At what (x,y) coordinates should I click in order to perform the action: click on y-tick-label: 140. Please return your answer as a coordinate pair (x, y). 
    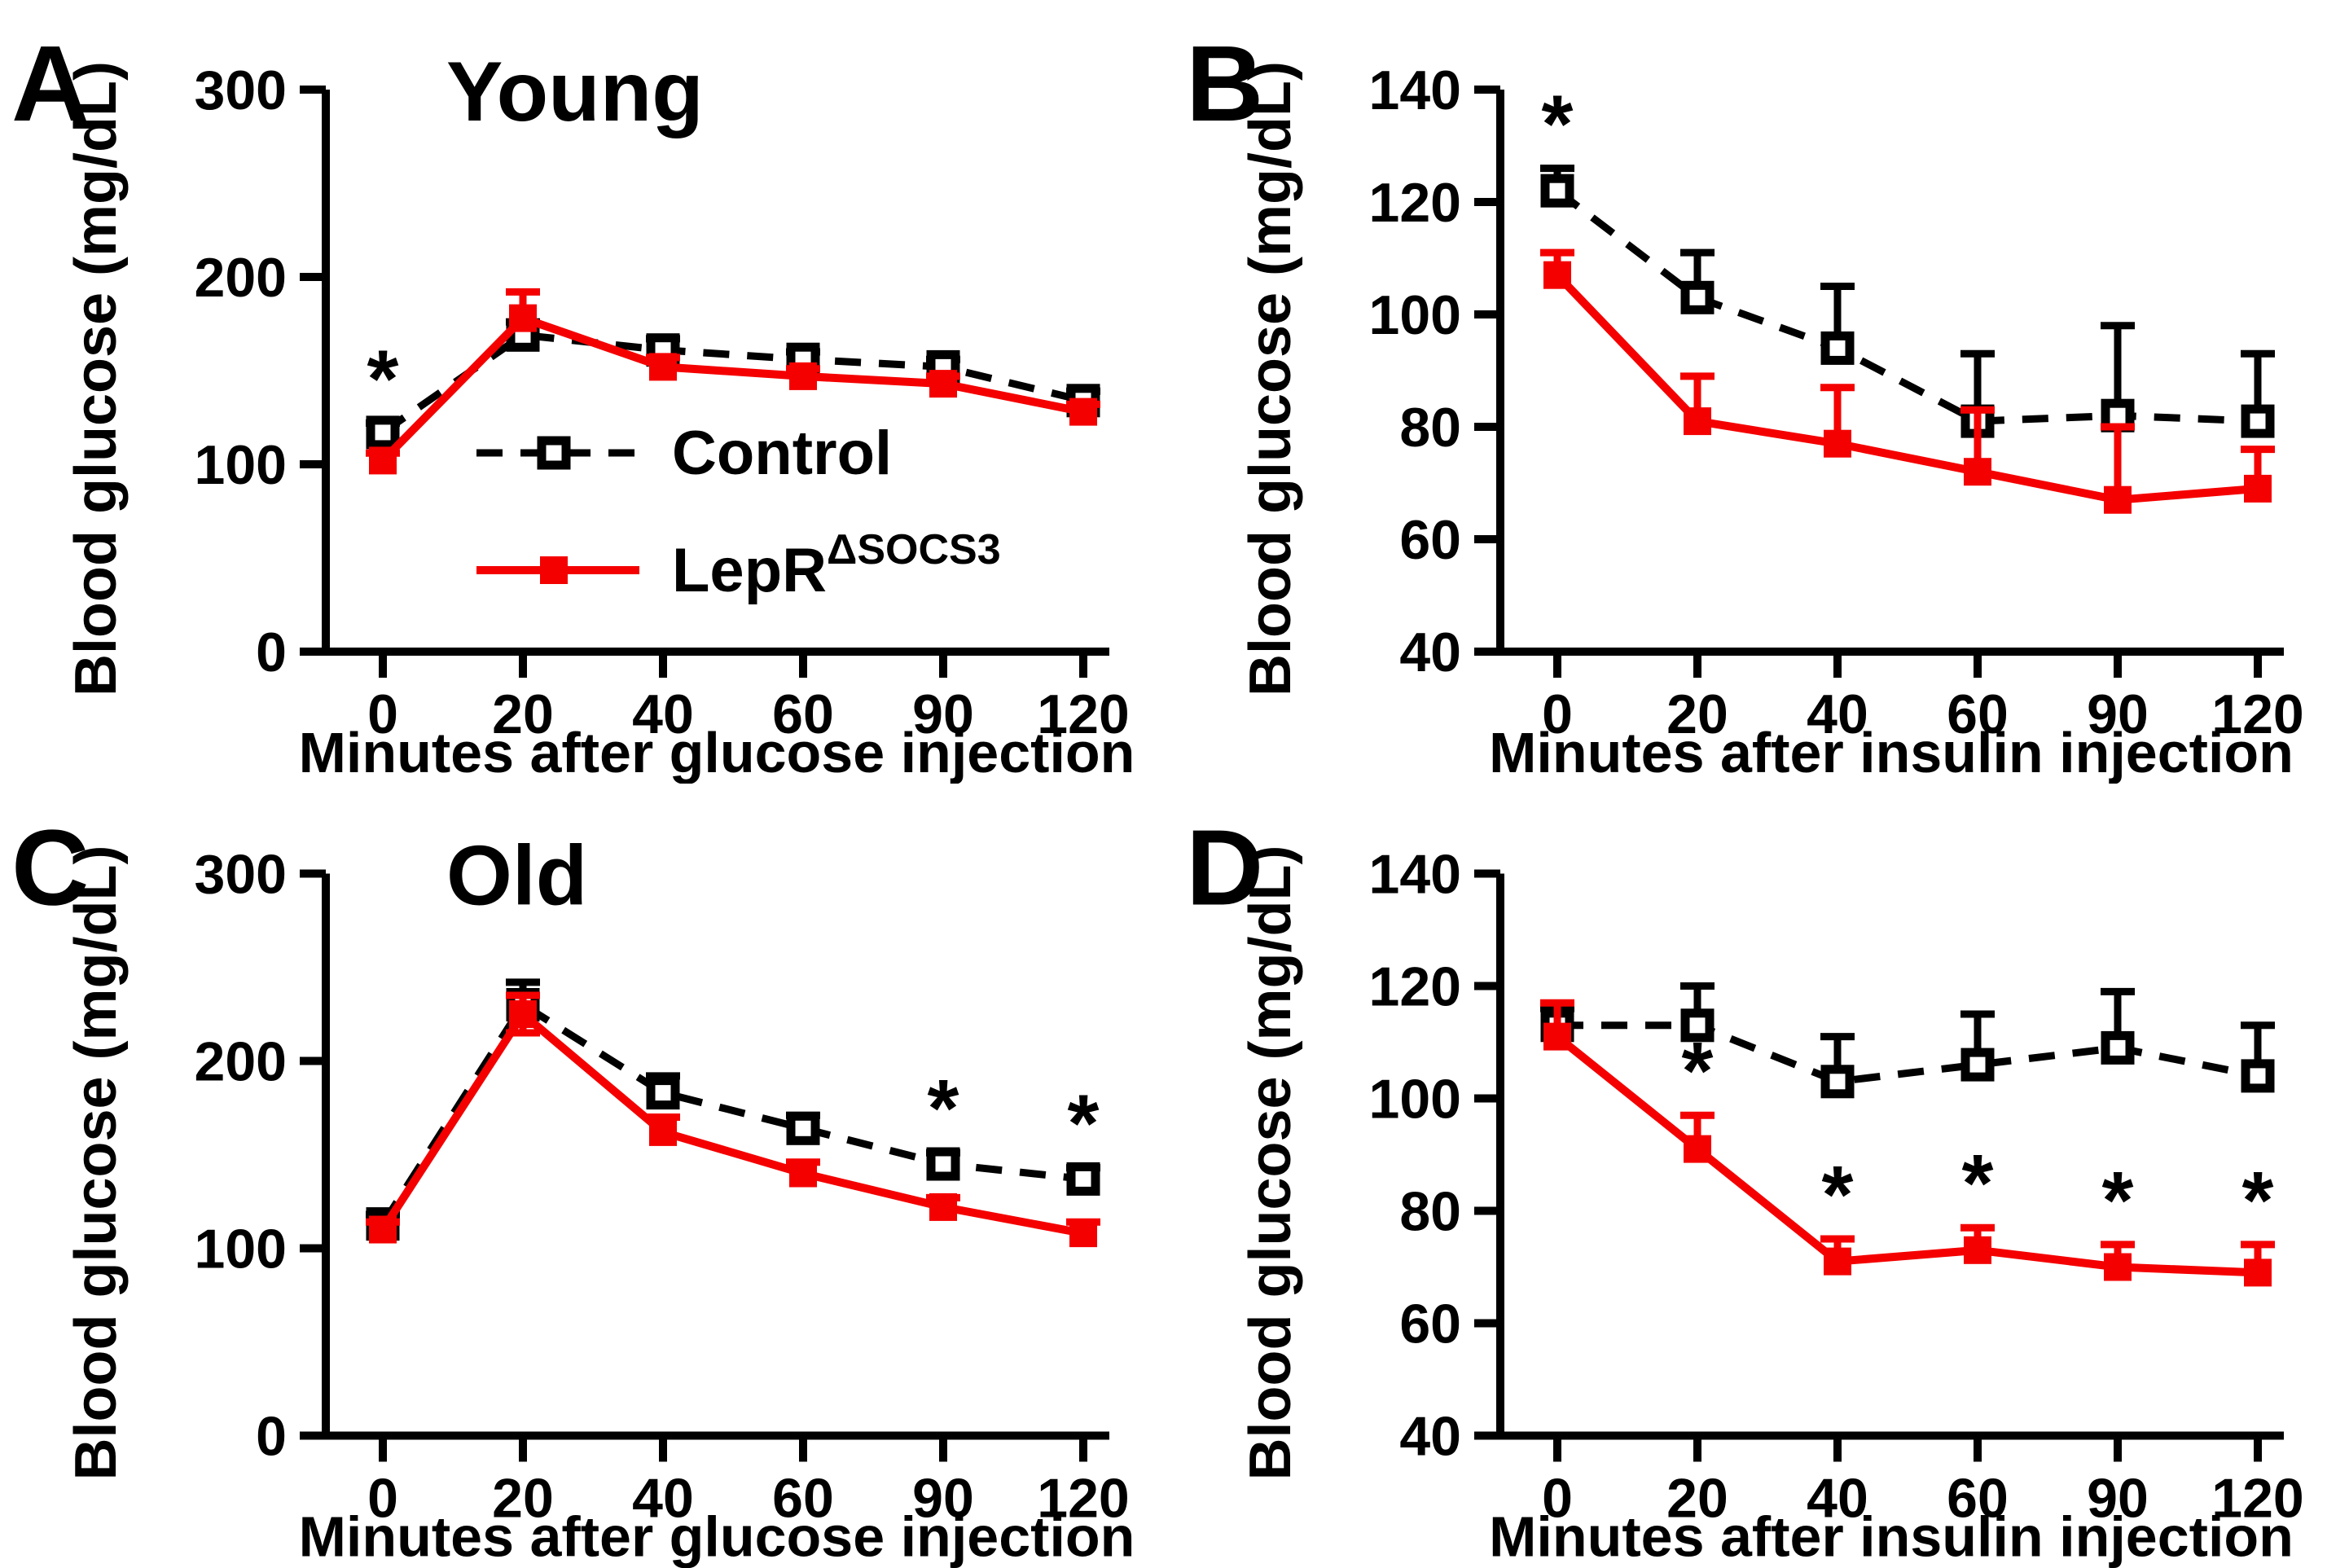
    Looking at the image, I should click on (1415, 90).